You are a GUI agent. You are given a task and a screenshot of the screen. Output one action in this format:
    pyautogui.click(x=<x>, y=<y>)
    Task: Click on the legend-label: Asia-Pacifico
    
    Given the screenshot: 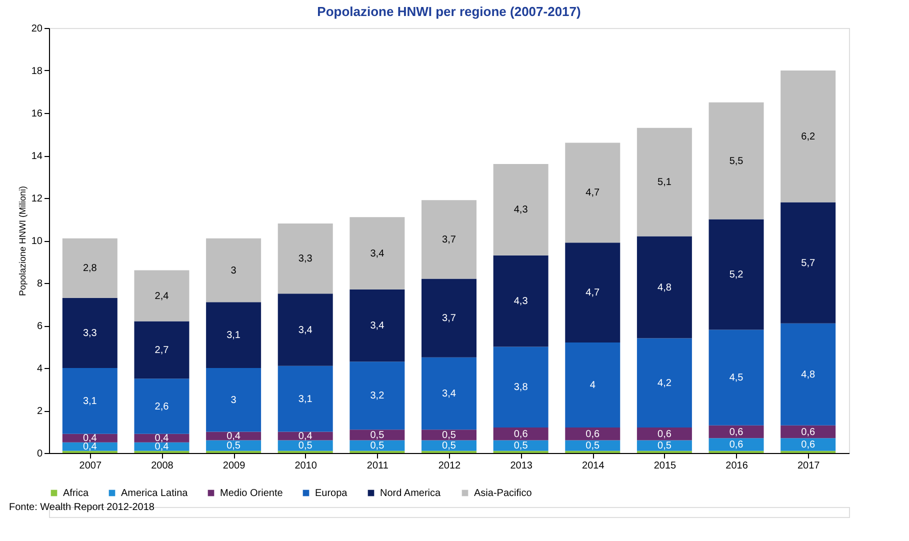 What is the action you would take?
    pyautogui.click(x=503, y=493)
    